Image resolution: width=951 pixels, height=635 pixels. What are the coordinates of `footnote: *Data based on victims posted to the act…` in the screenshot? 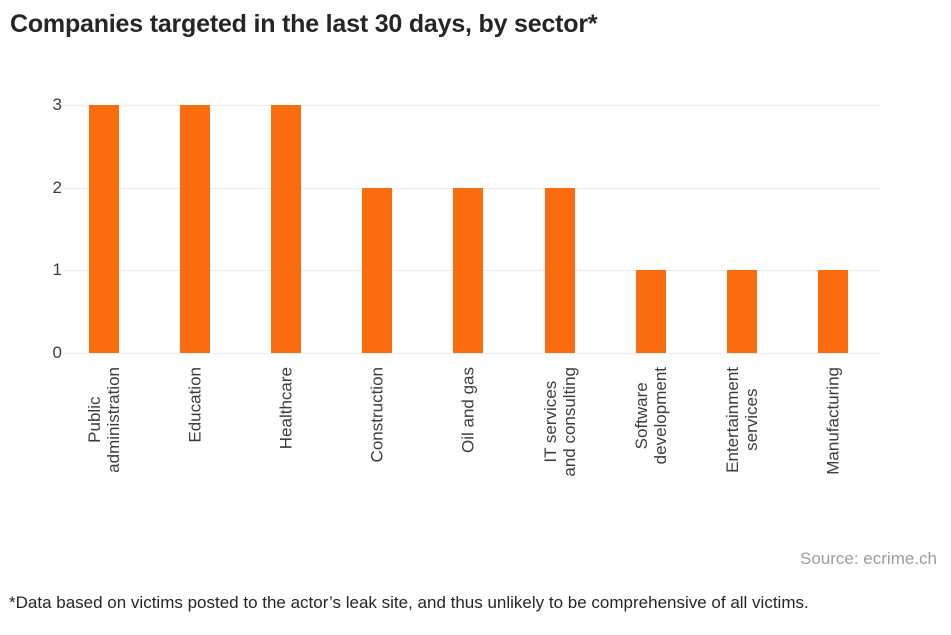 It's located at (409, 602).